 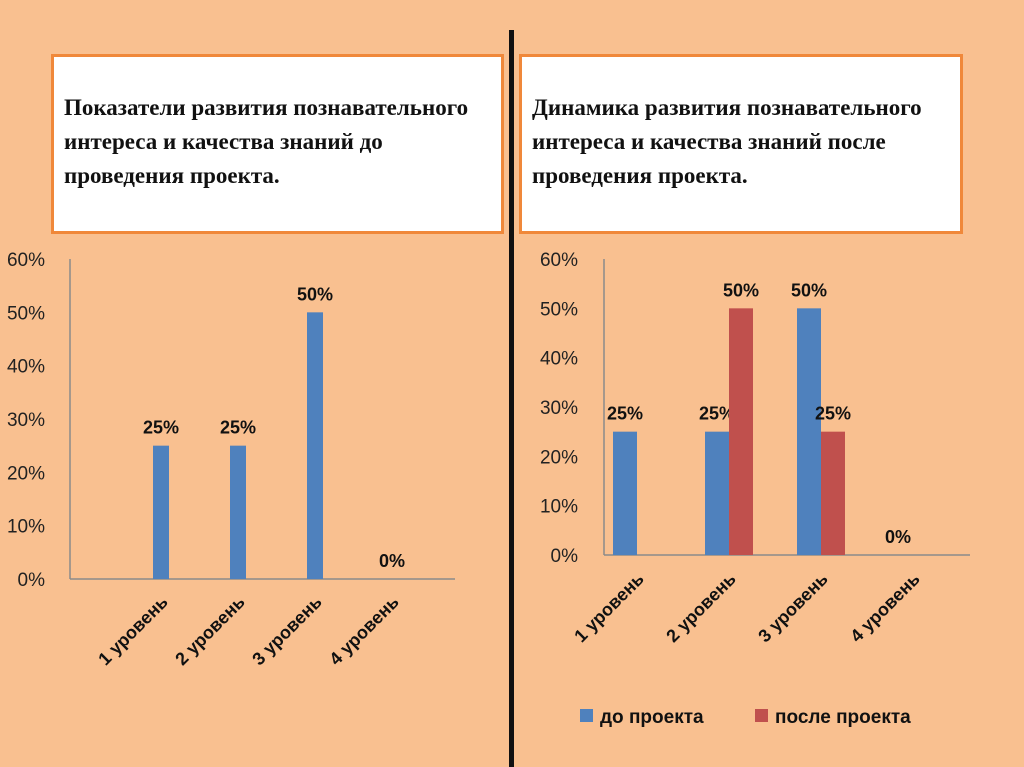 What do you see at coordinates (843, 717) in the screenshot?
I see `legend-label: после проекта` at bounding box center [843, 717].